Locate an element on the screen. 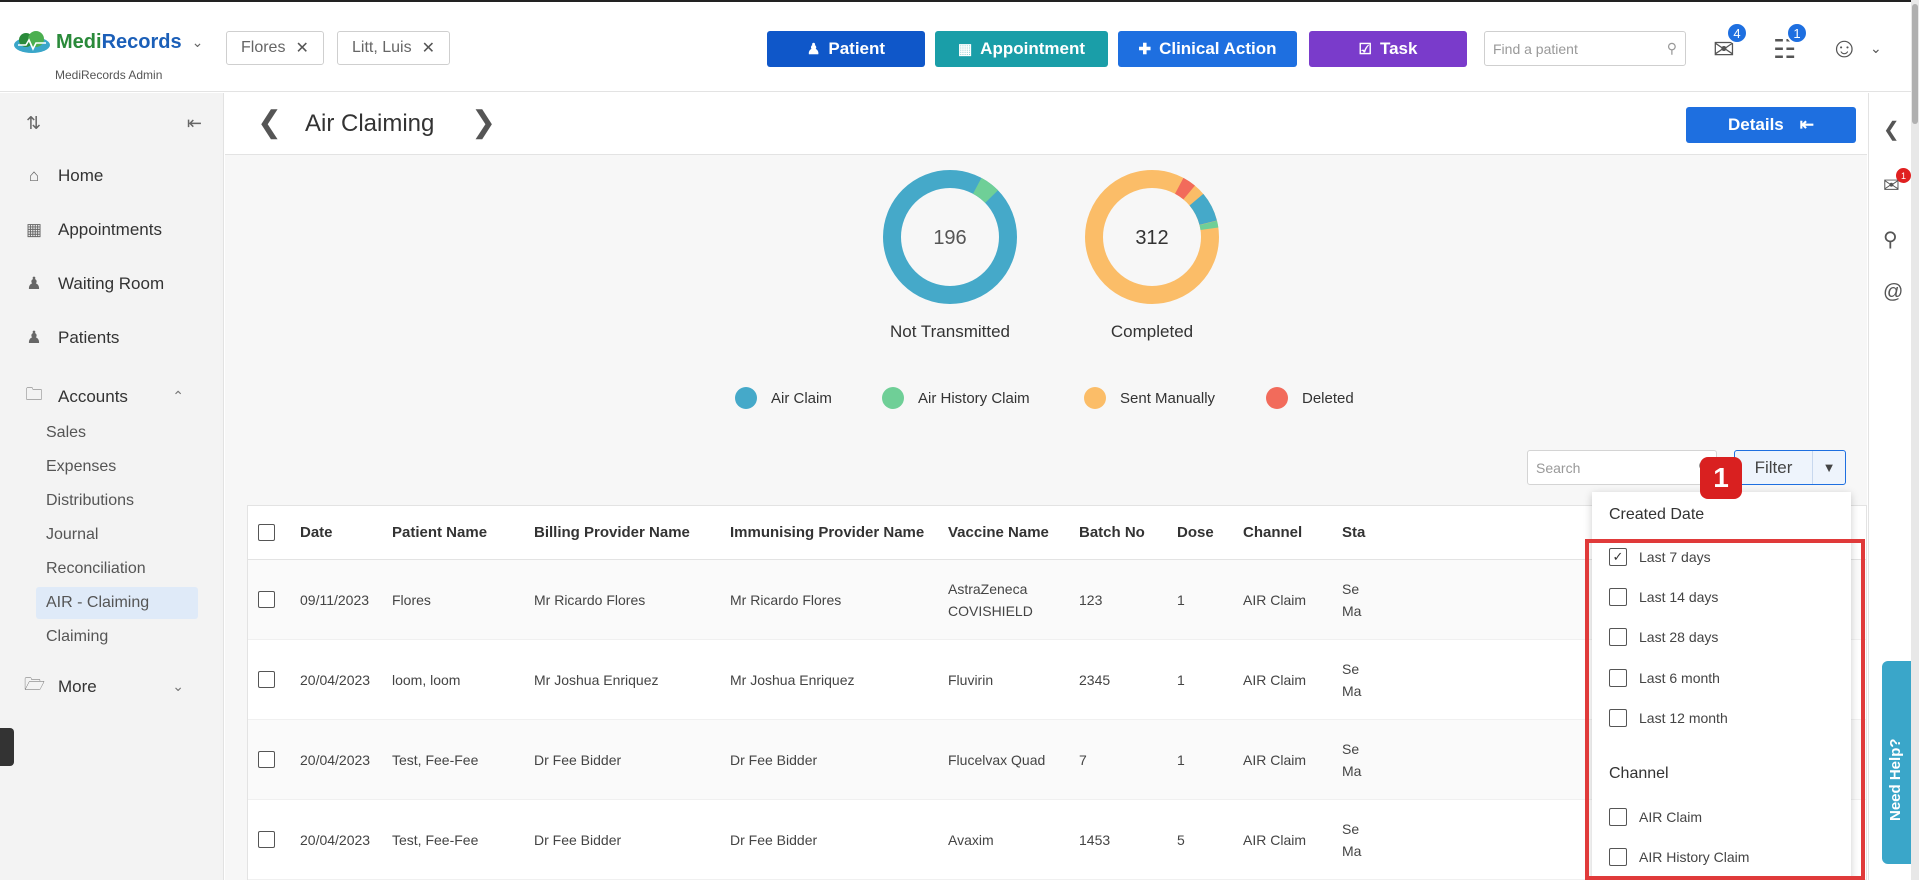 The width and height of the screenshot is (1919, 880). cell-batch-no: 123 is located at coordinates (1091, 599).